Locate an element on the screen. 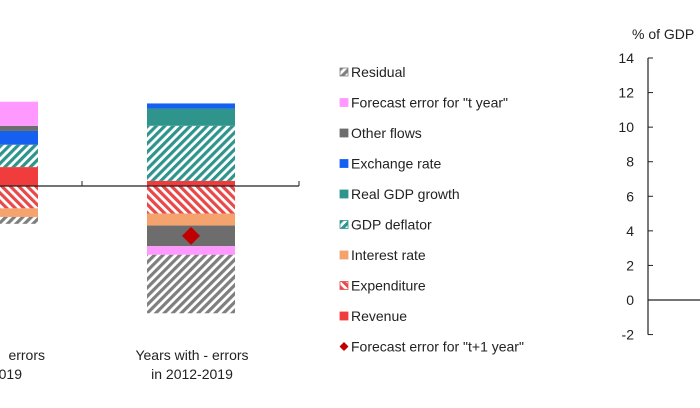  bar-segment-other is located at coordinates (19, 128).